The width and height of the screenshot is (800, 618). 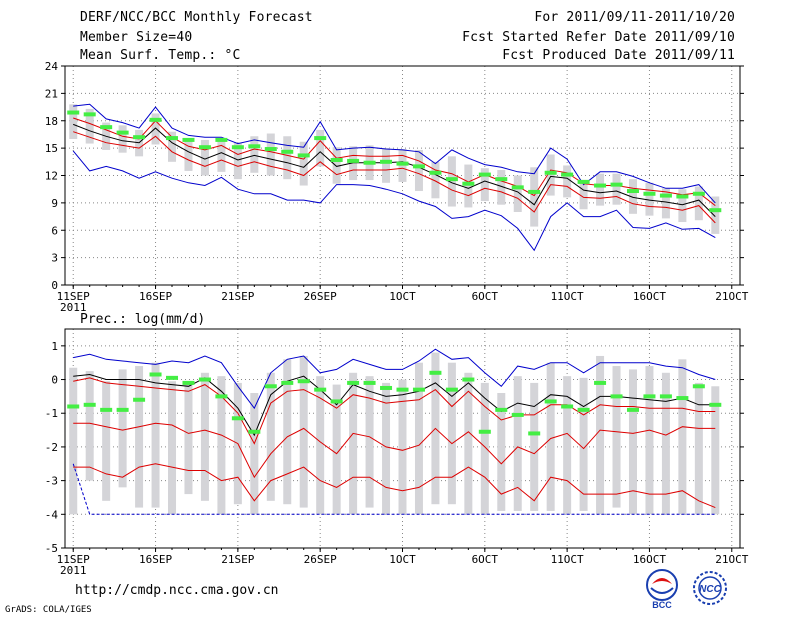 What do you see at coordinates (54, 346) in the screenshot?
I see `prec-ytick-label: 1` at bounding box center [54, 346].